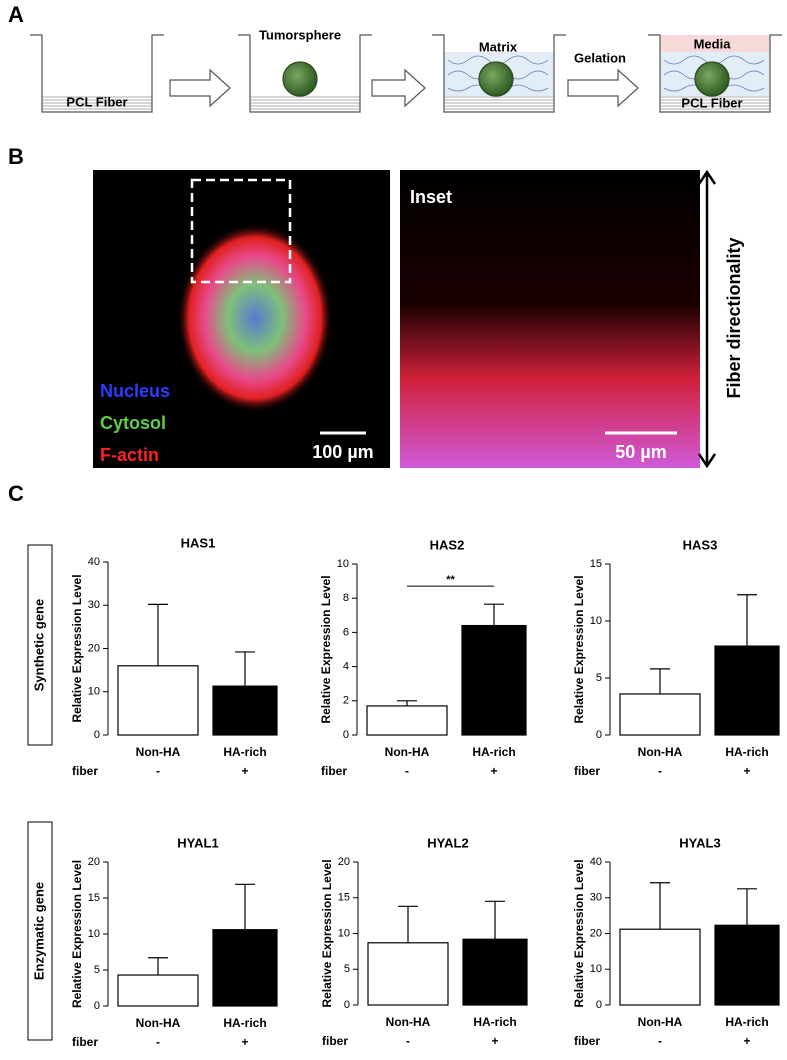 This screenshot has width=787, height=1060. Describe the element at coordinates (498, 46) in the screenshot. I see `schematic-label: Matrix` at that location.